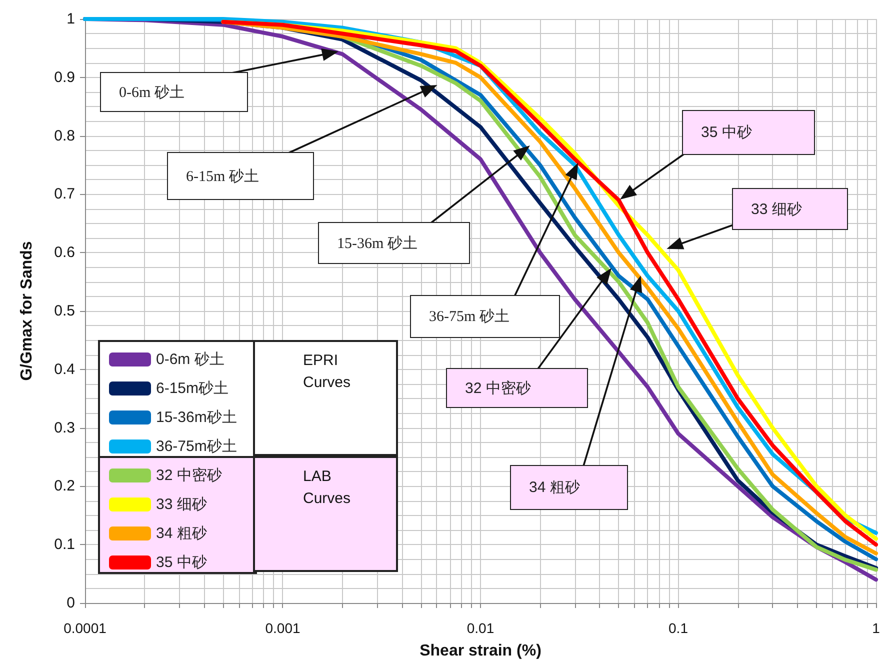 This screenshot has width=890, height=670. Describe the element at coordinates (325, 398) in the screenshot. I see `caption-panel: EPRI Curves` at that location.